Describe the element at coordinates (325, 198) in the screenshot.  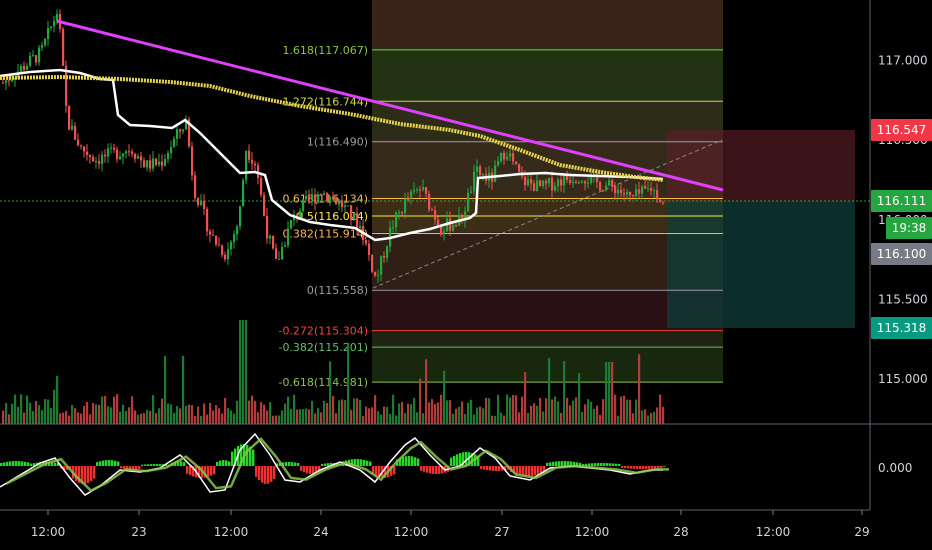
I see `fib-level-label: 0.618(116.134)` at that location.